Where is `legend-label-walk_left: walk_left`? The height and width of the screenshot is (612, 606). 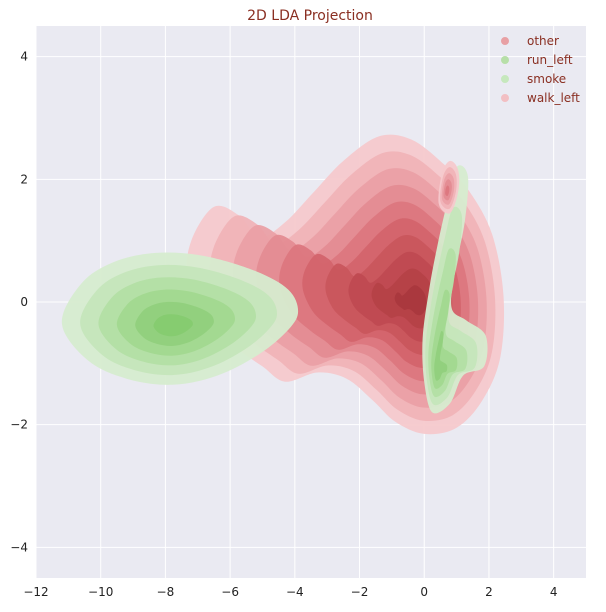
legend-label-walk_left: walk_left is located at coordinates (553, 98).